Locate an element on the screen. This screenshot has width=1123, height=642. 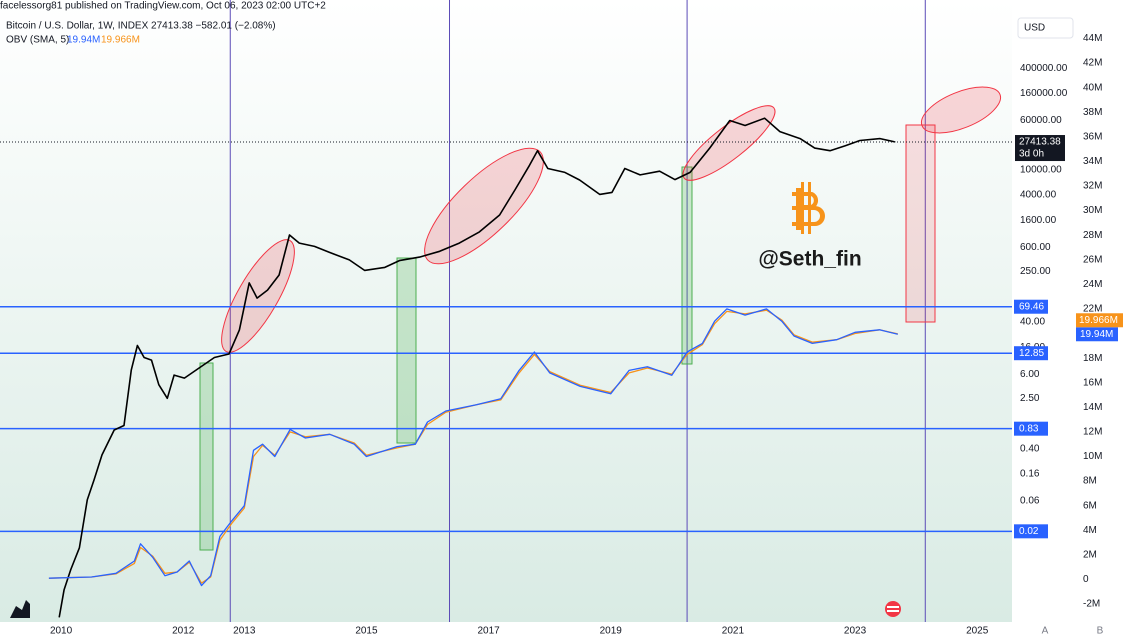
watermark: @Seth_fin is located at coordinates (809, 259).